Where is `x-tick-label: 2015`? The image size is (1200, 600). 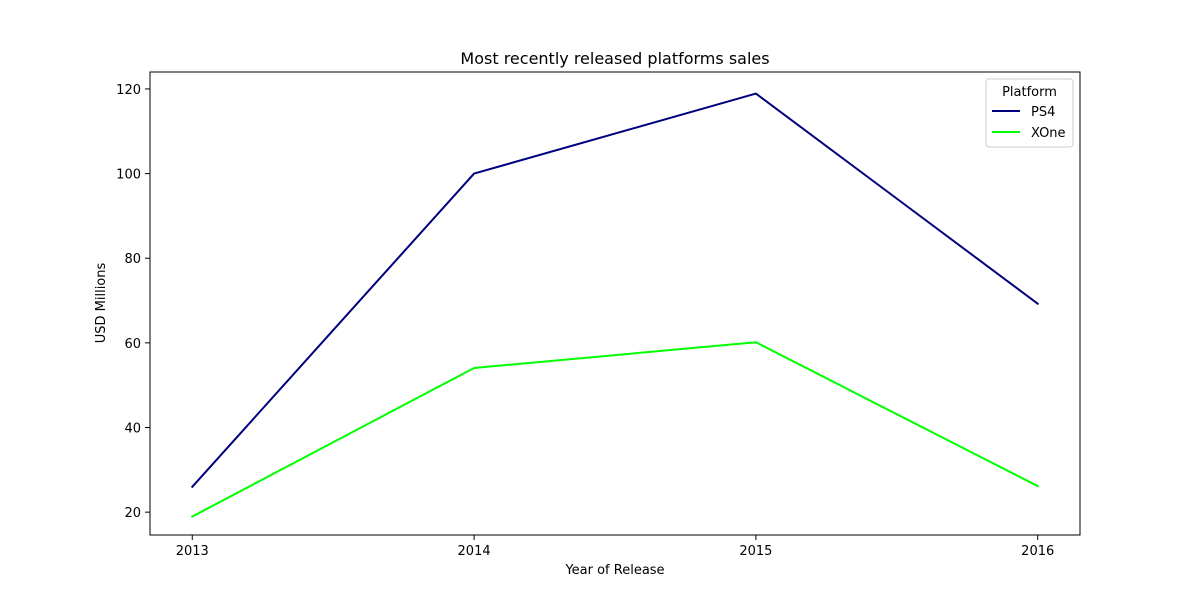 x-tick-label: 2015 is located at coordinates (755, 551).